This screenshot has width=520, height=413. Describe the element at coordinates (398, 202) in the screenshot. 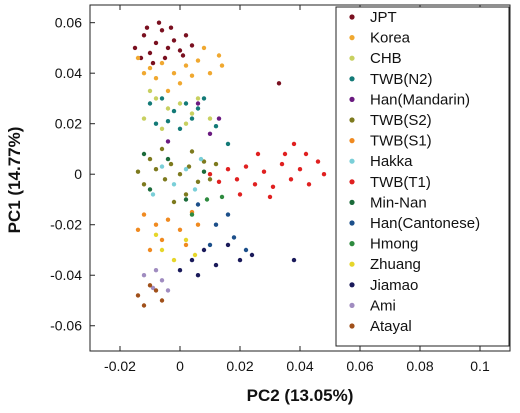

I see `legend-label: Min-Nan` at that location.